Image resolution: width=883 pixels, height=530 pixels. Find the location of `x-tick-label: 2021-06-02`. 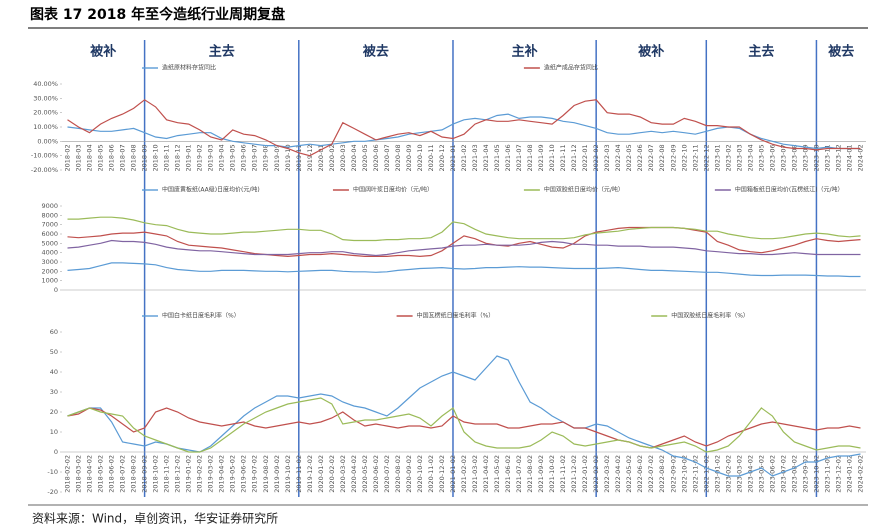

x-tick-label: 2021-06-02 is located at coordinates (508, 474).